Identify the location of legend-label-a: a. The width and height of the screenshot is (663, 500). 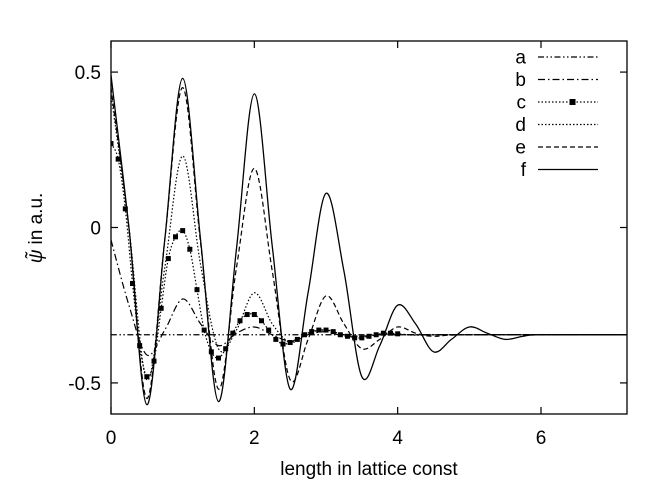
(520, 58).